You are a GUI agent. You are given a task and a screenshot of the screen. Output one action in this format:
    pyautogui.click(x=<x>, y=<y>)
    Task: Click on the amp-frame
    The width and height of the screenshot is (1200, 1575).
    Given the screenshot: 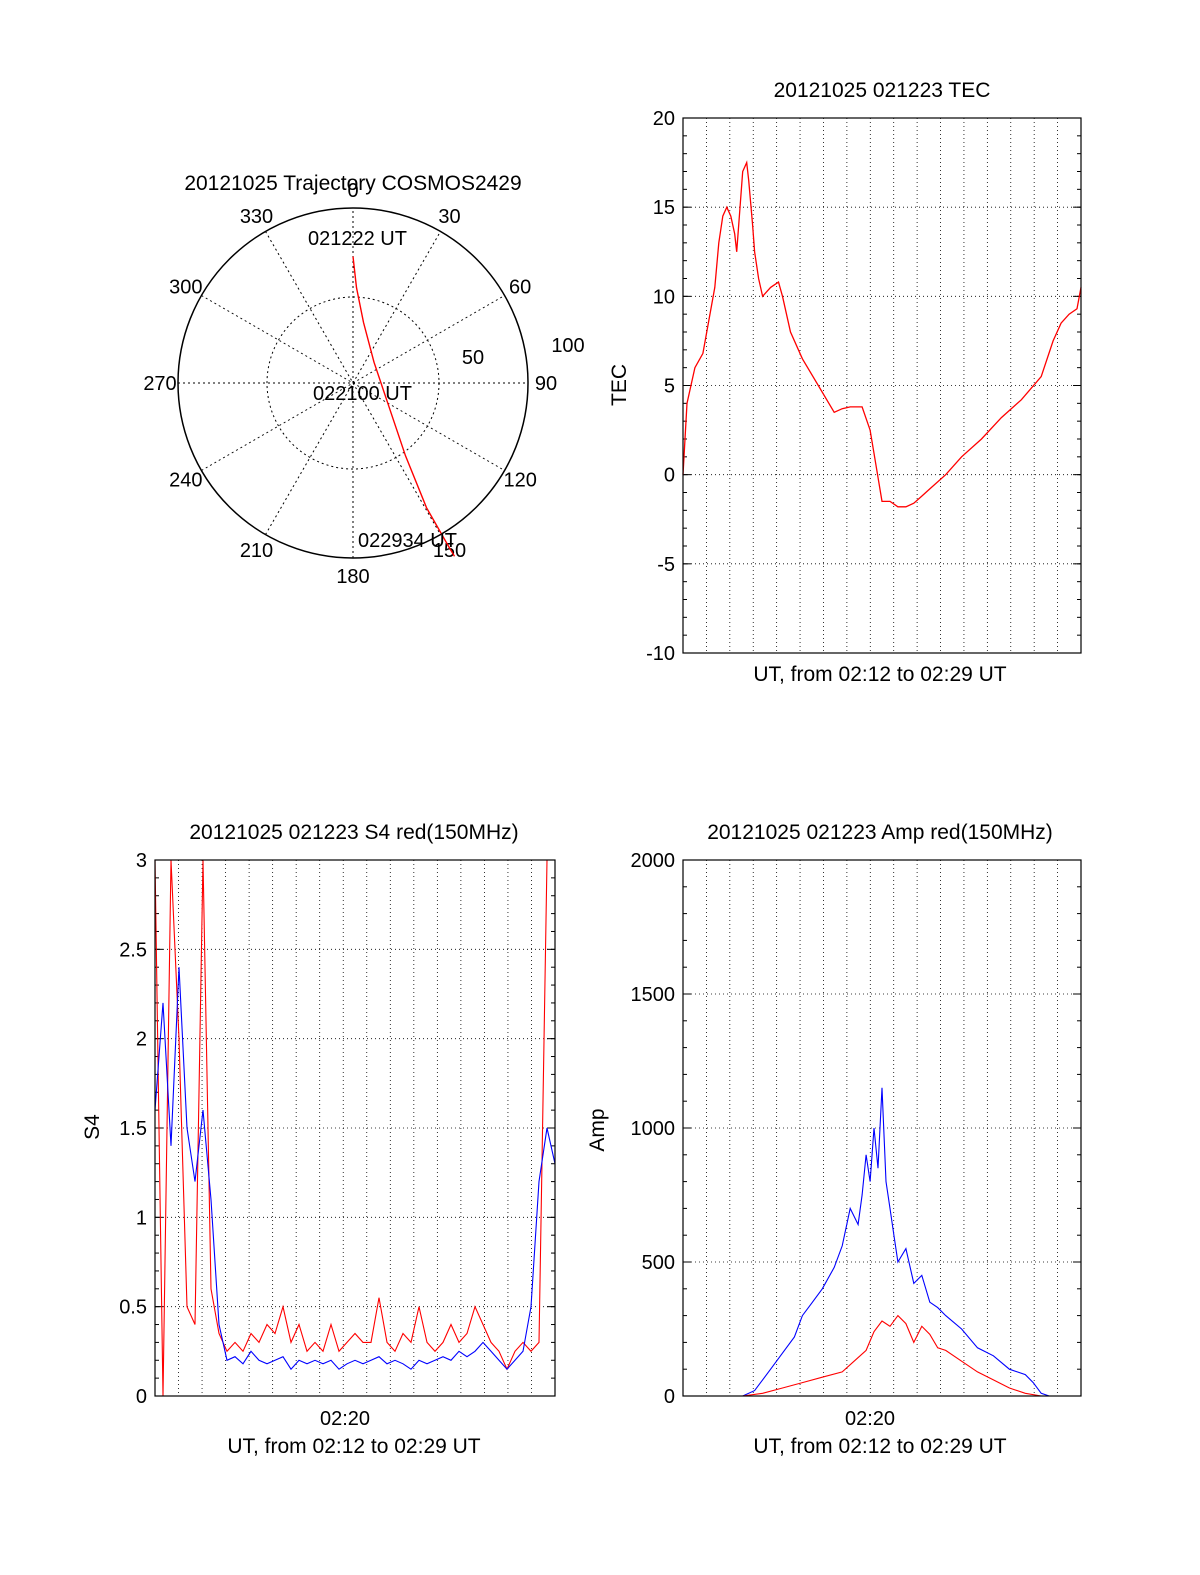 What is the action you would take?
    pyautogui.click(x=882, y=1128)
    